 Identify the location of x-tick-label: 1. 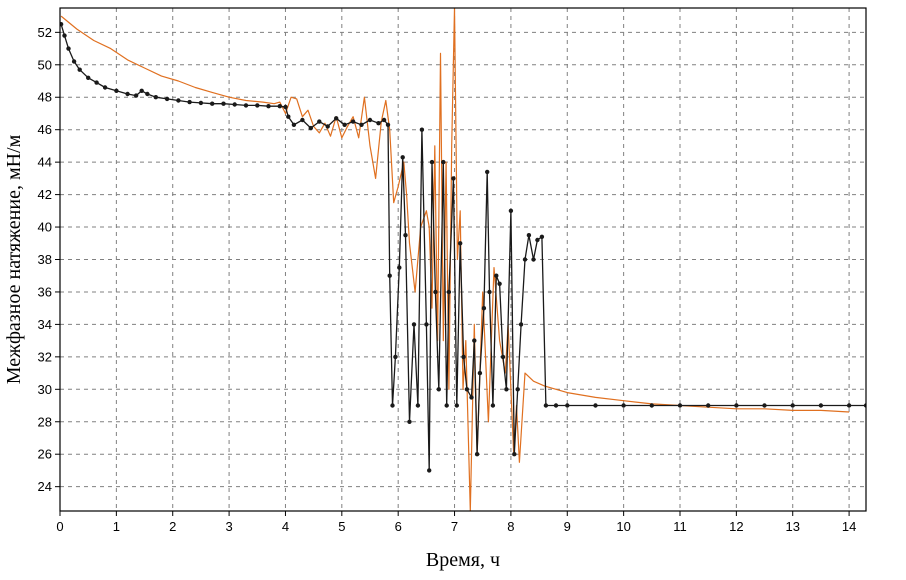
(116, 526).